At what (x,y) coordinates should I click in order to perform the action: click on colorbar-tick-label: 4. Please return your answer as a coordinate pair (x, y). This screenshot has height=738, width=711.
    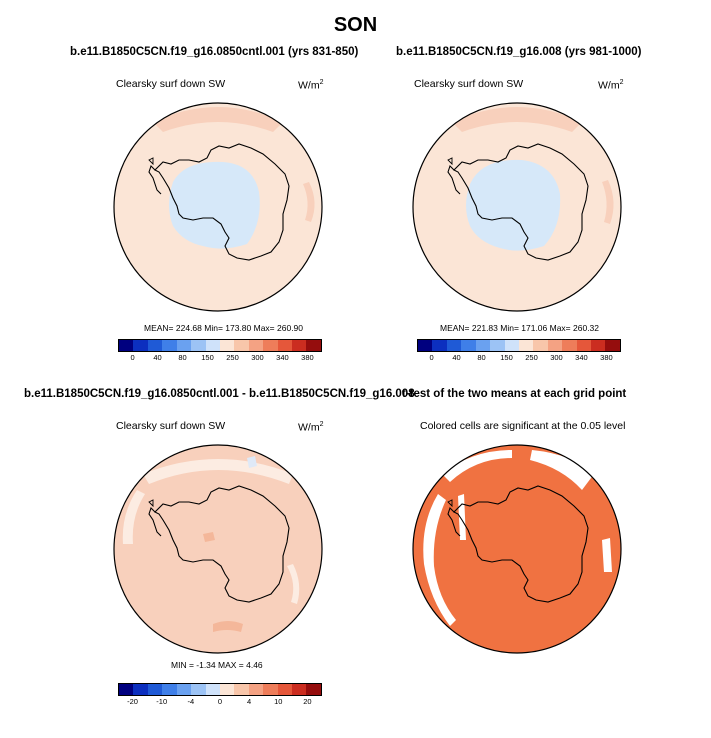
    Looking at the image, I should click on (249, 701).